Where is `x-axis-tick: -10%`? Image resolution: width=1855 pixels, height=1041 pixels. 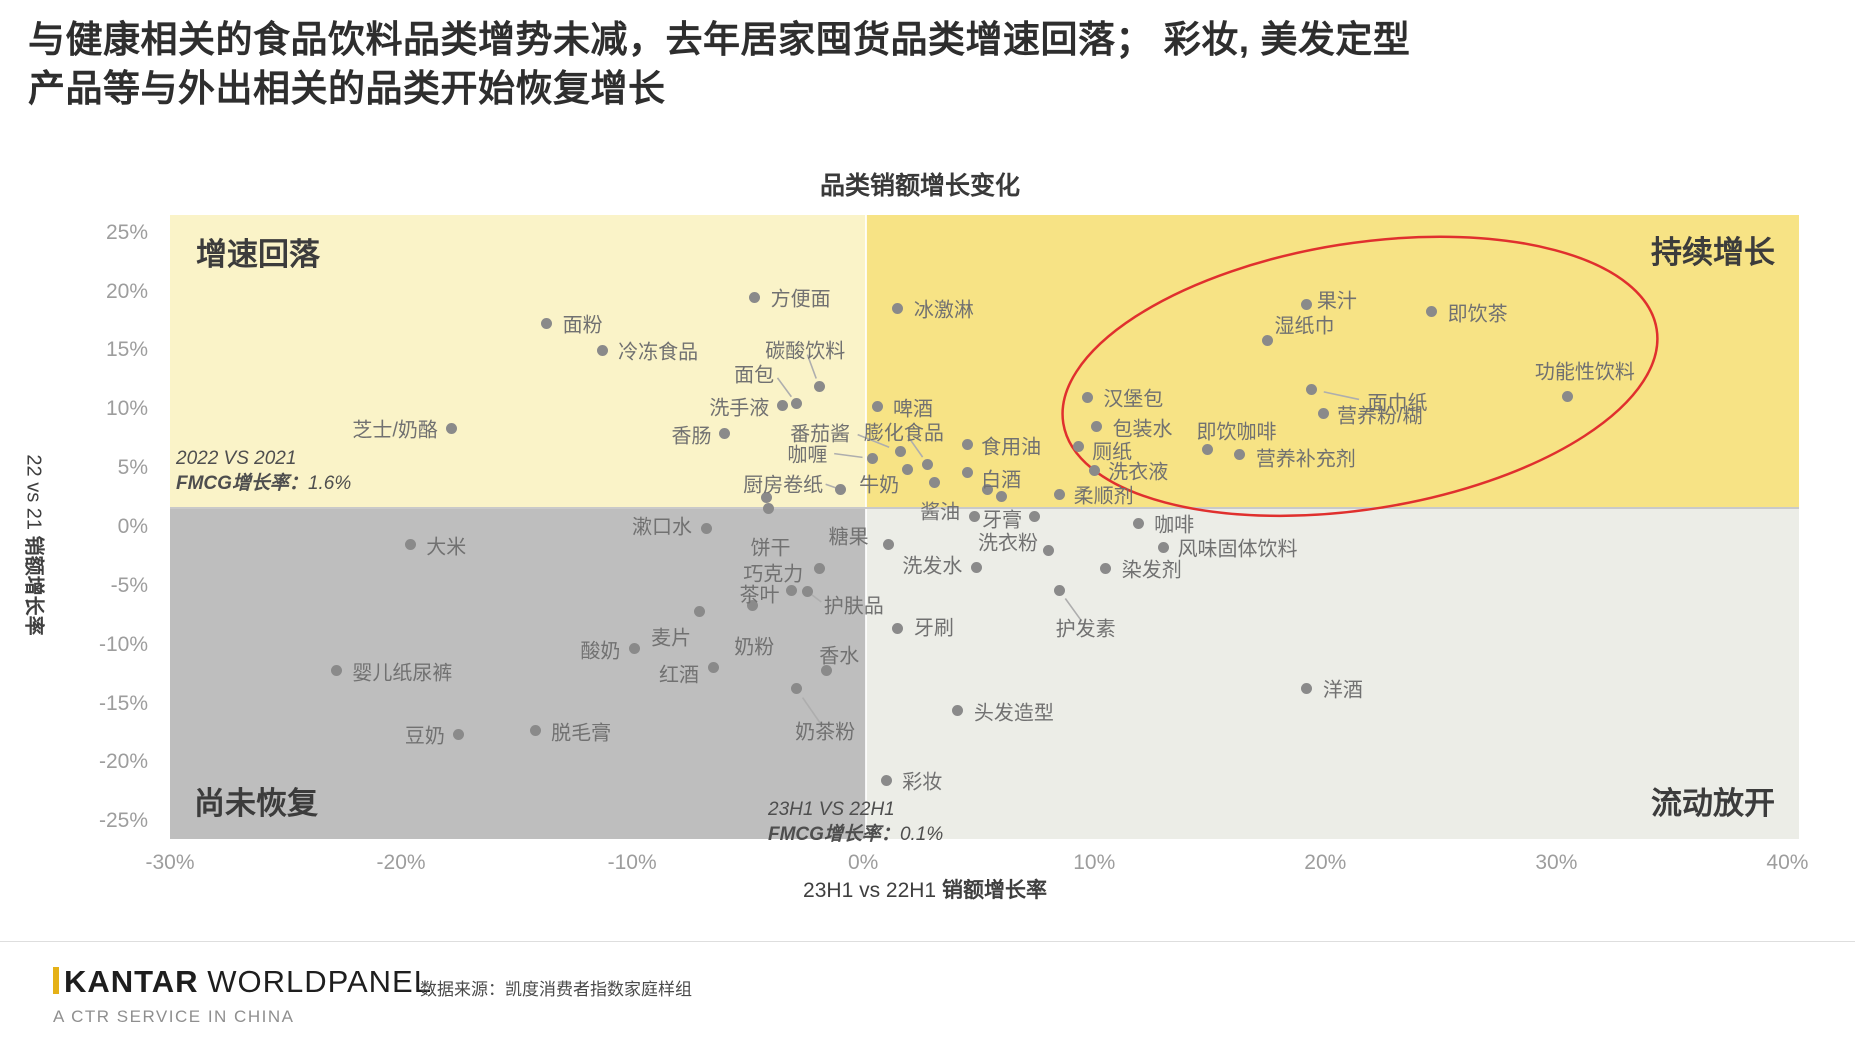
x-axis-tick: -10% is located at coordinates (632, 862).